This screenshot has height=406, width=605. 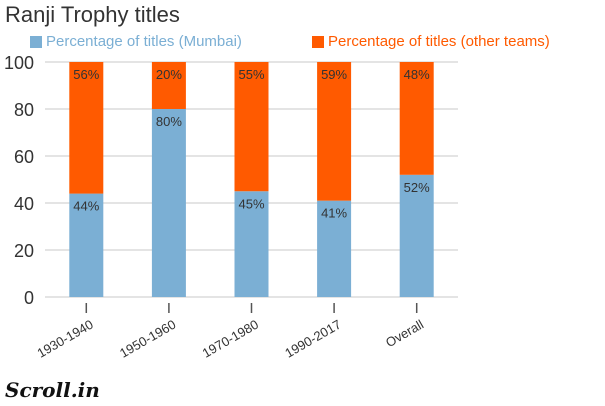 I want to click on chart-title: Ranji Trophy titles, so click(x=92, y=14).